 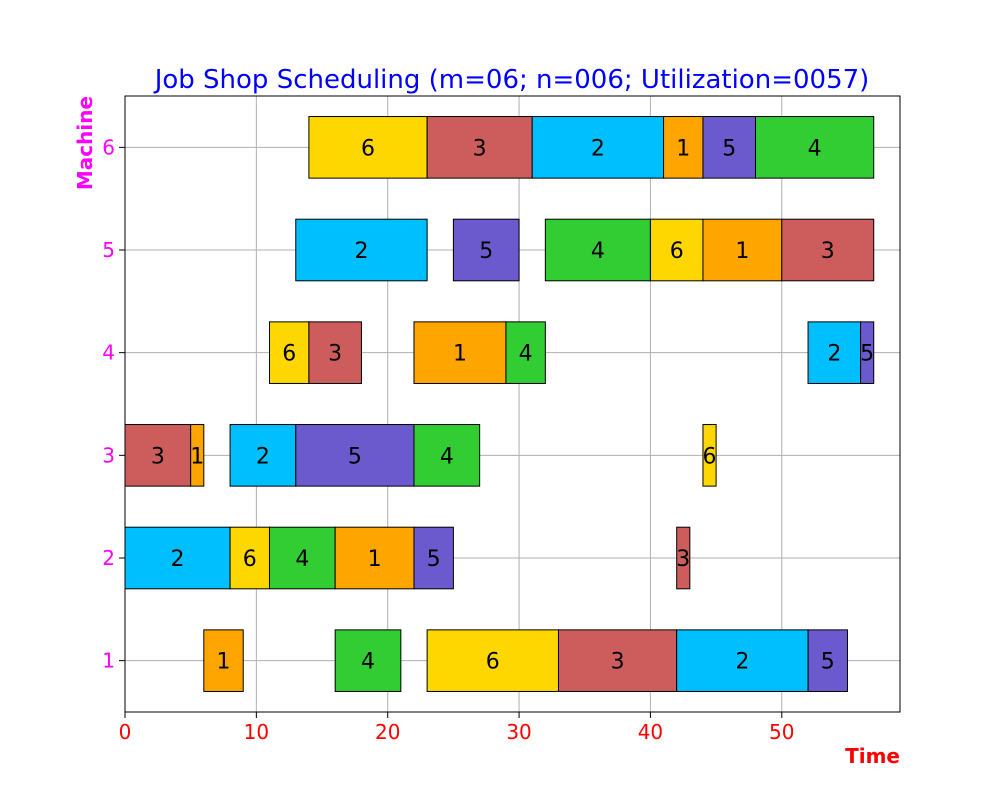 I want to click on task-label-m4-job4: 4, so click(x=526, y=354).